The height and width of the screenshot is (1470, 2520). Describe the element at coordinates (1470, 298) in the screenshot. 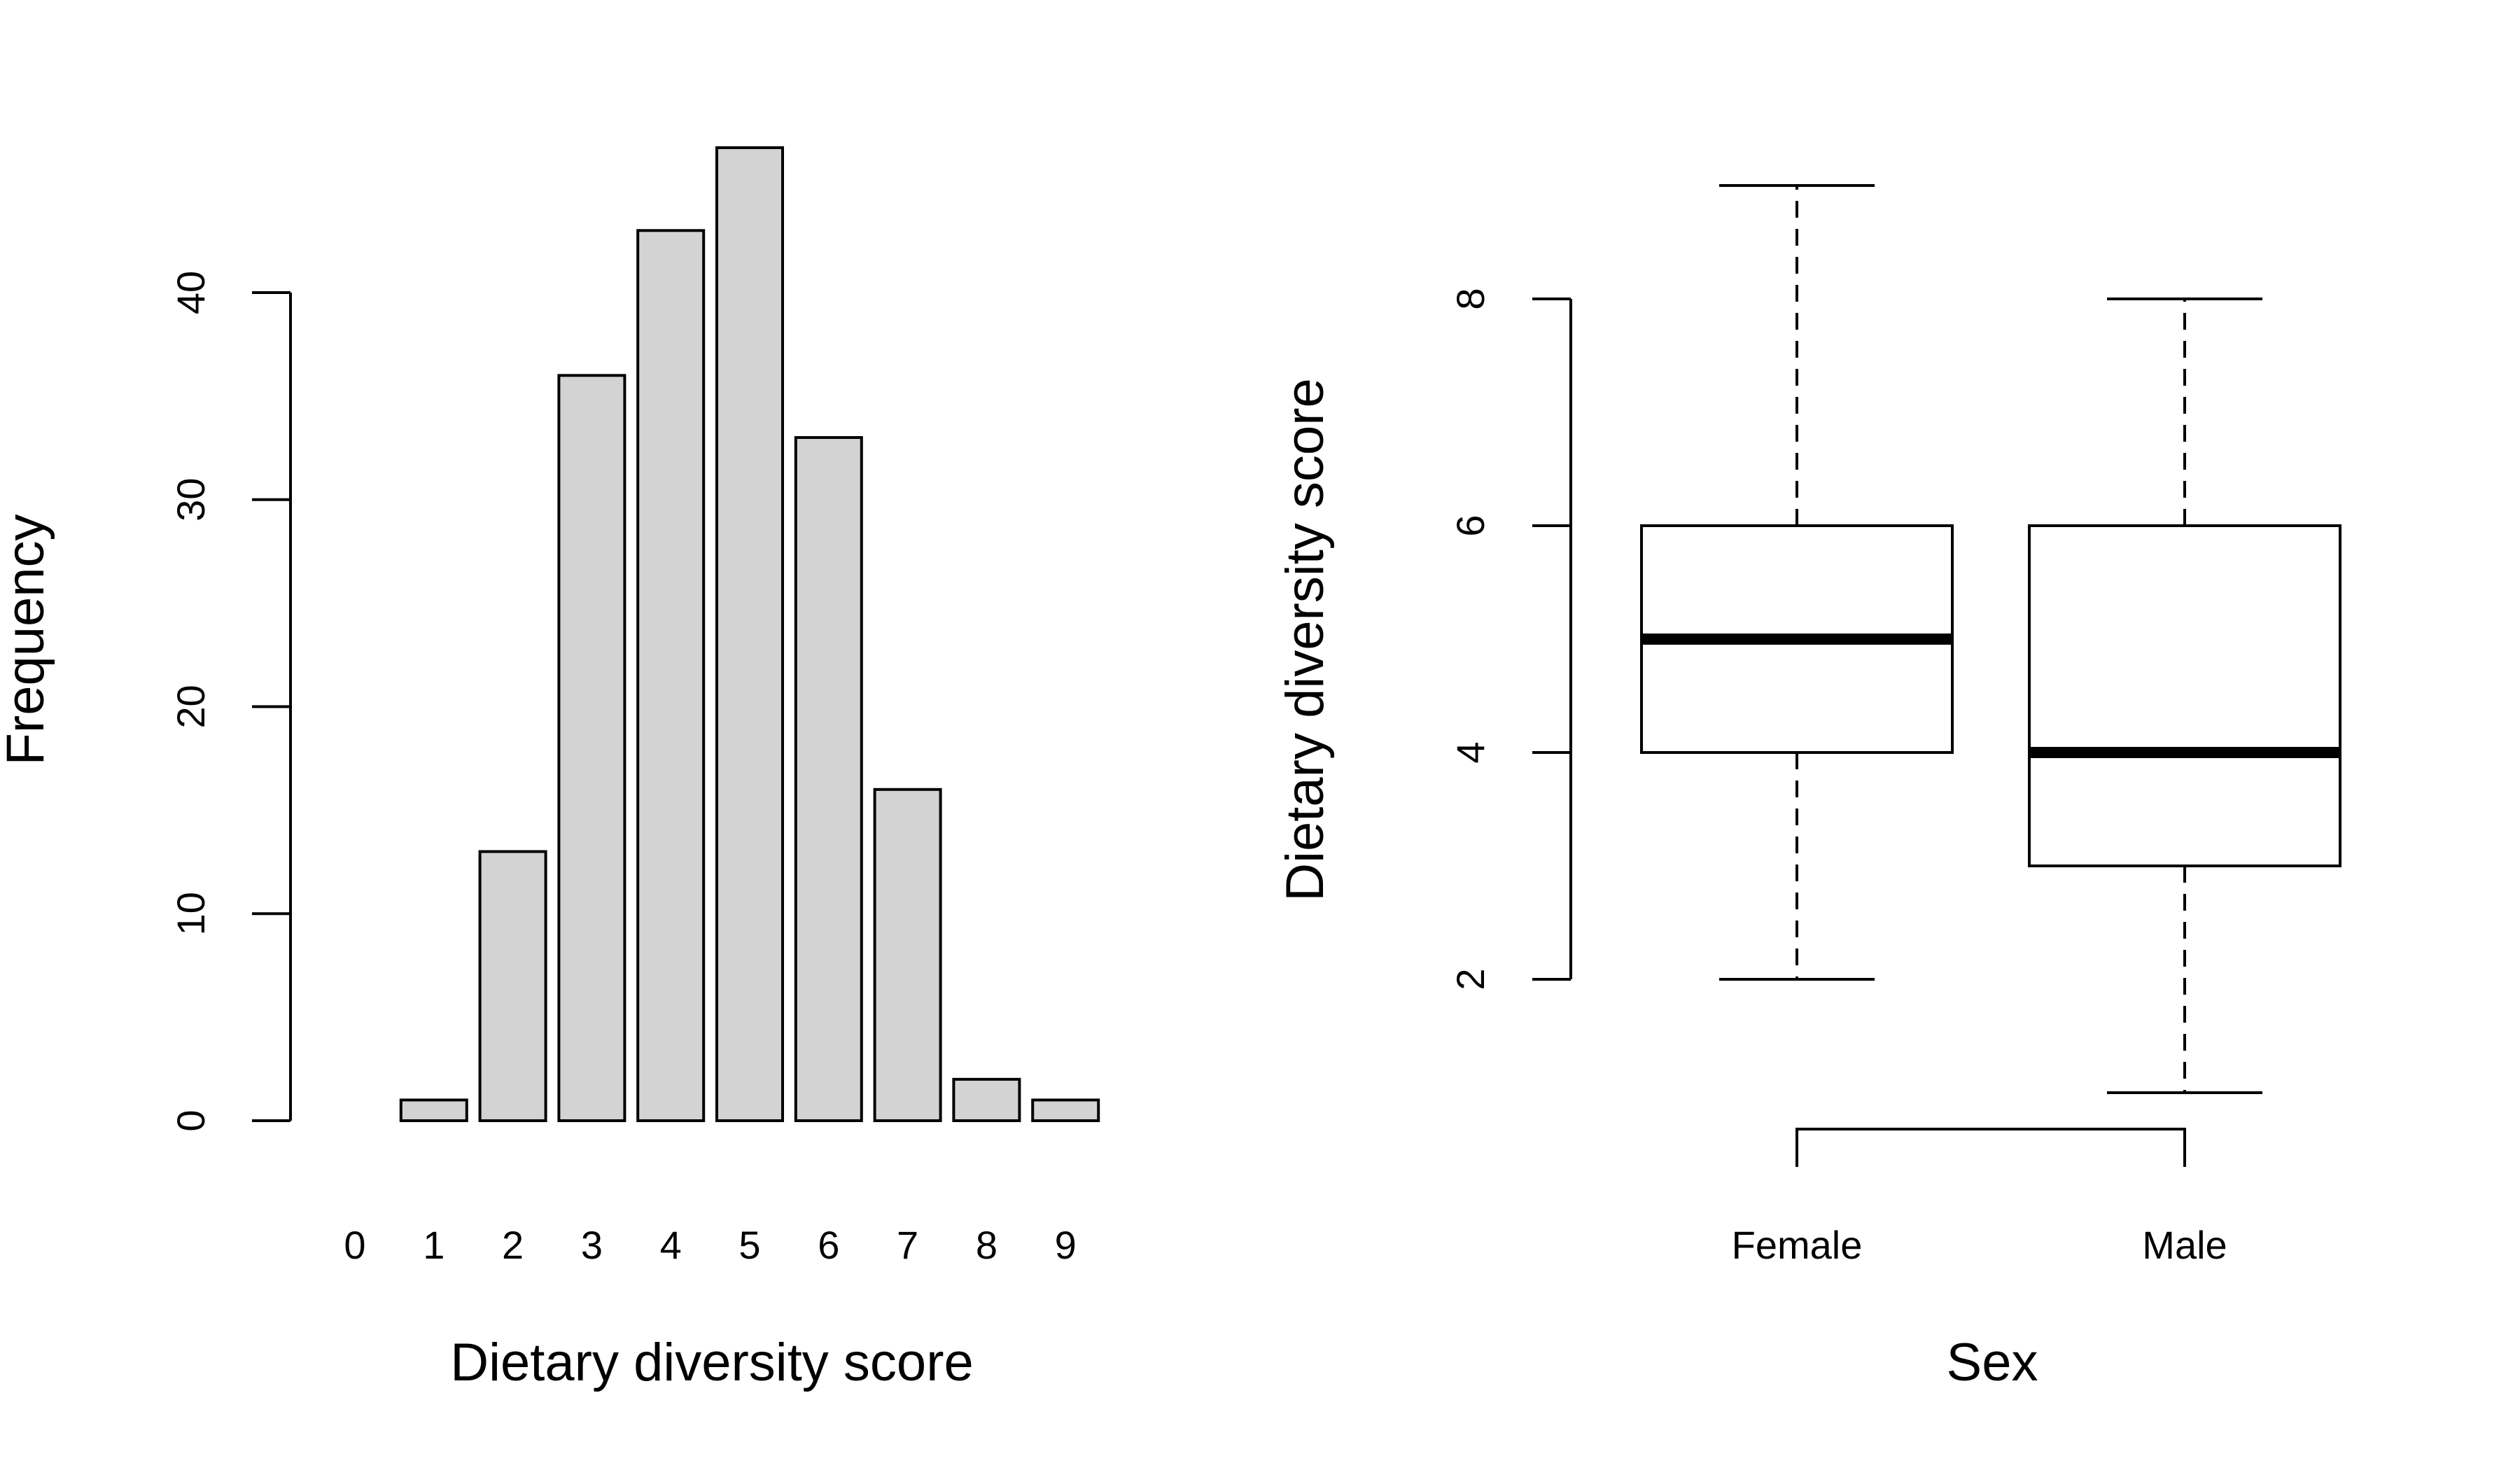

I see `boxplot-y-tick-label: 8` at that location.